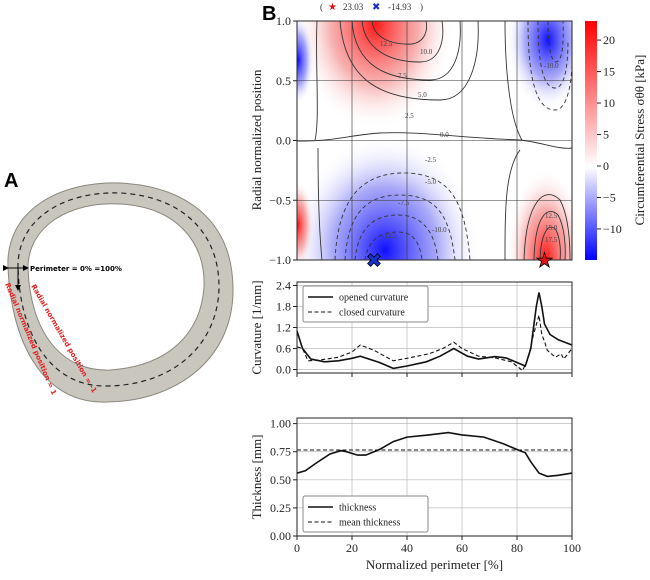 The image size is (650, 580). Describe the element at coordinates (280, 536) in the screenshot. I see `y-tick-label: 0.00` at that location.